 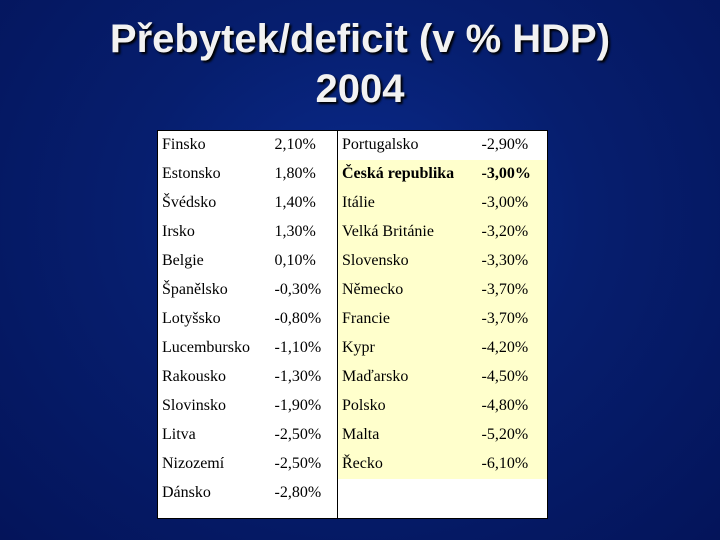 I want to click on right-value-cell: -5,20%, so click(x=512, y=435).